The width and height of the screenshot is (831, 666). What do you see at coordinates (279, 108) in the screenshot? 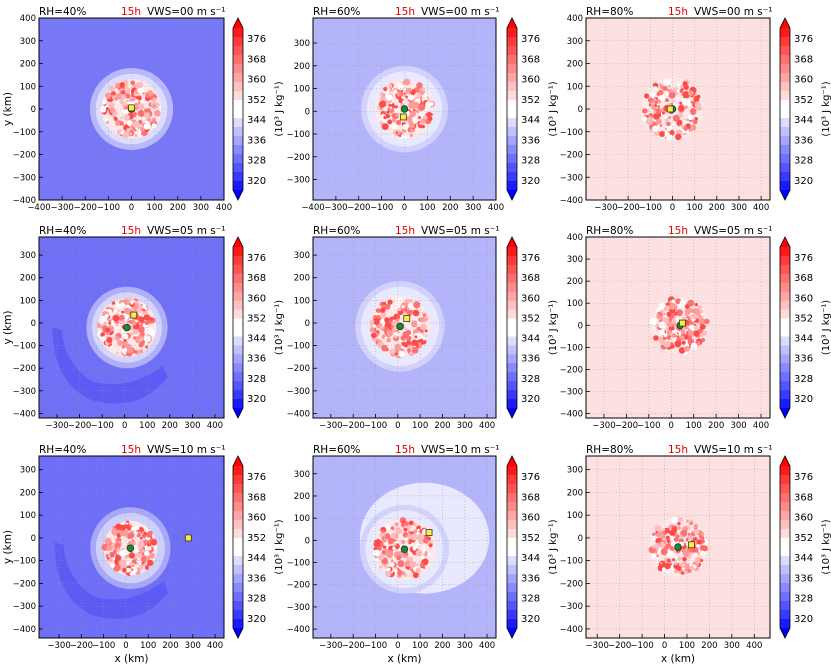
I see `colorbar-label: (10³ J kg⁻¹)` at bounding box center [279, 108].